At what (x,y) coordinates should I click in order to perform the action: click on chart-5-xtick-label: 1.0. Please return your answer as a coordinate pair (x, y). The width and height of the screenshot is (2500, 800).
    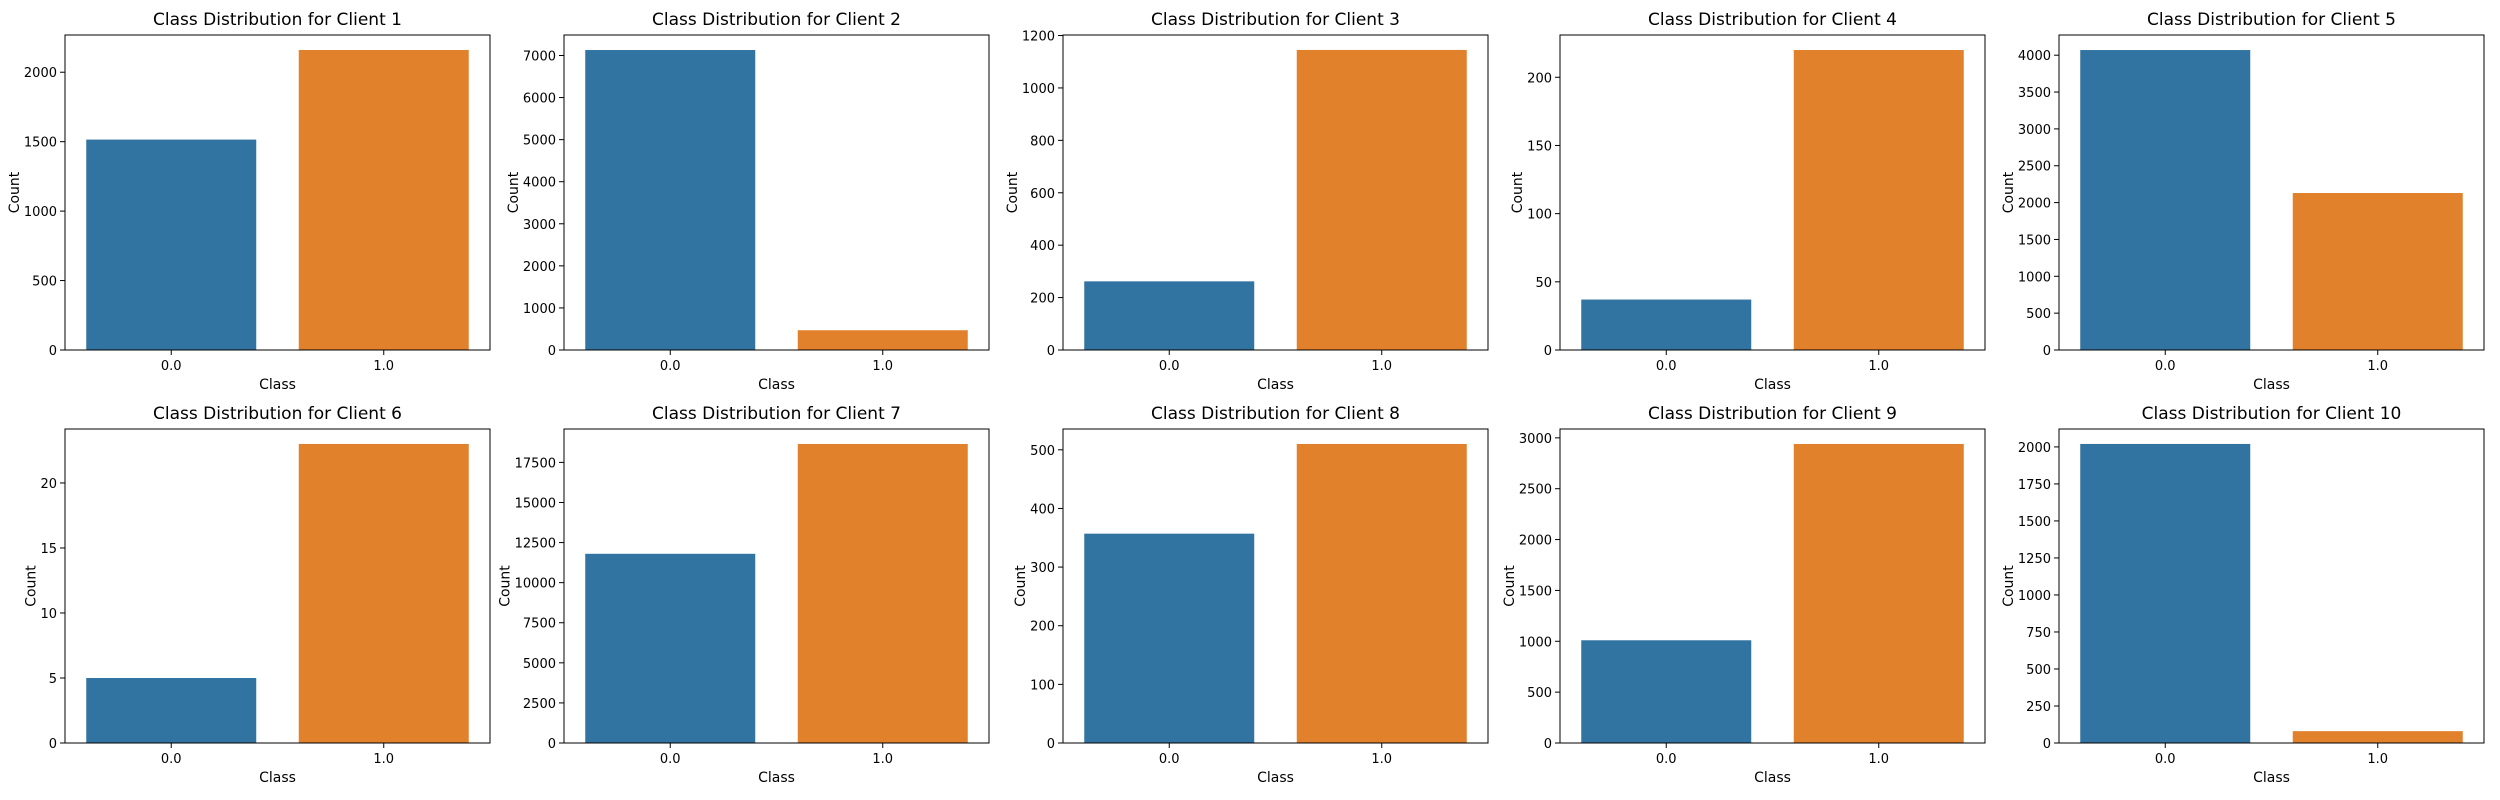
    Looking at the image, I should click on (2377, 366).